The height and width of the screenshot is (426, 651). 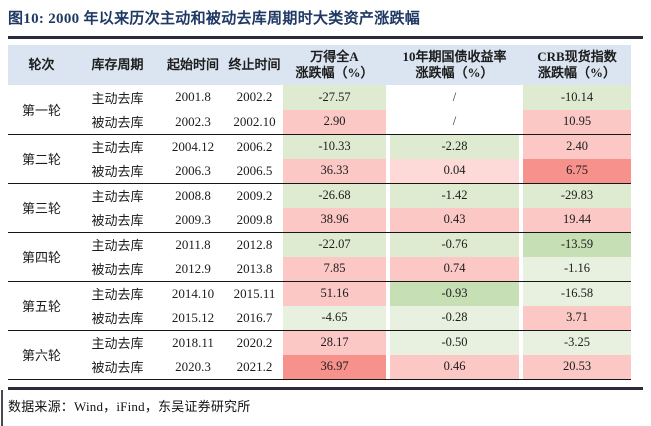 What do you see at coordinates (334, 268) in the screenshot?
I see `value-cell-wind-all-a: 7.85` at bounding box center [334, 268].